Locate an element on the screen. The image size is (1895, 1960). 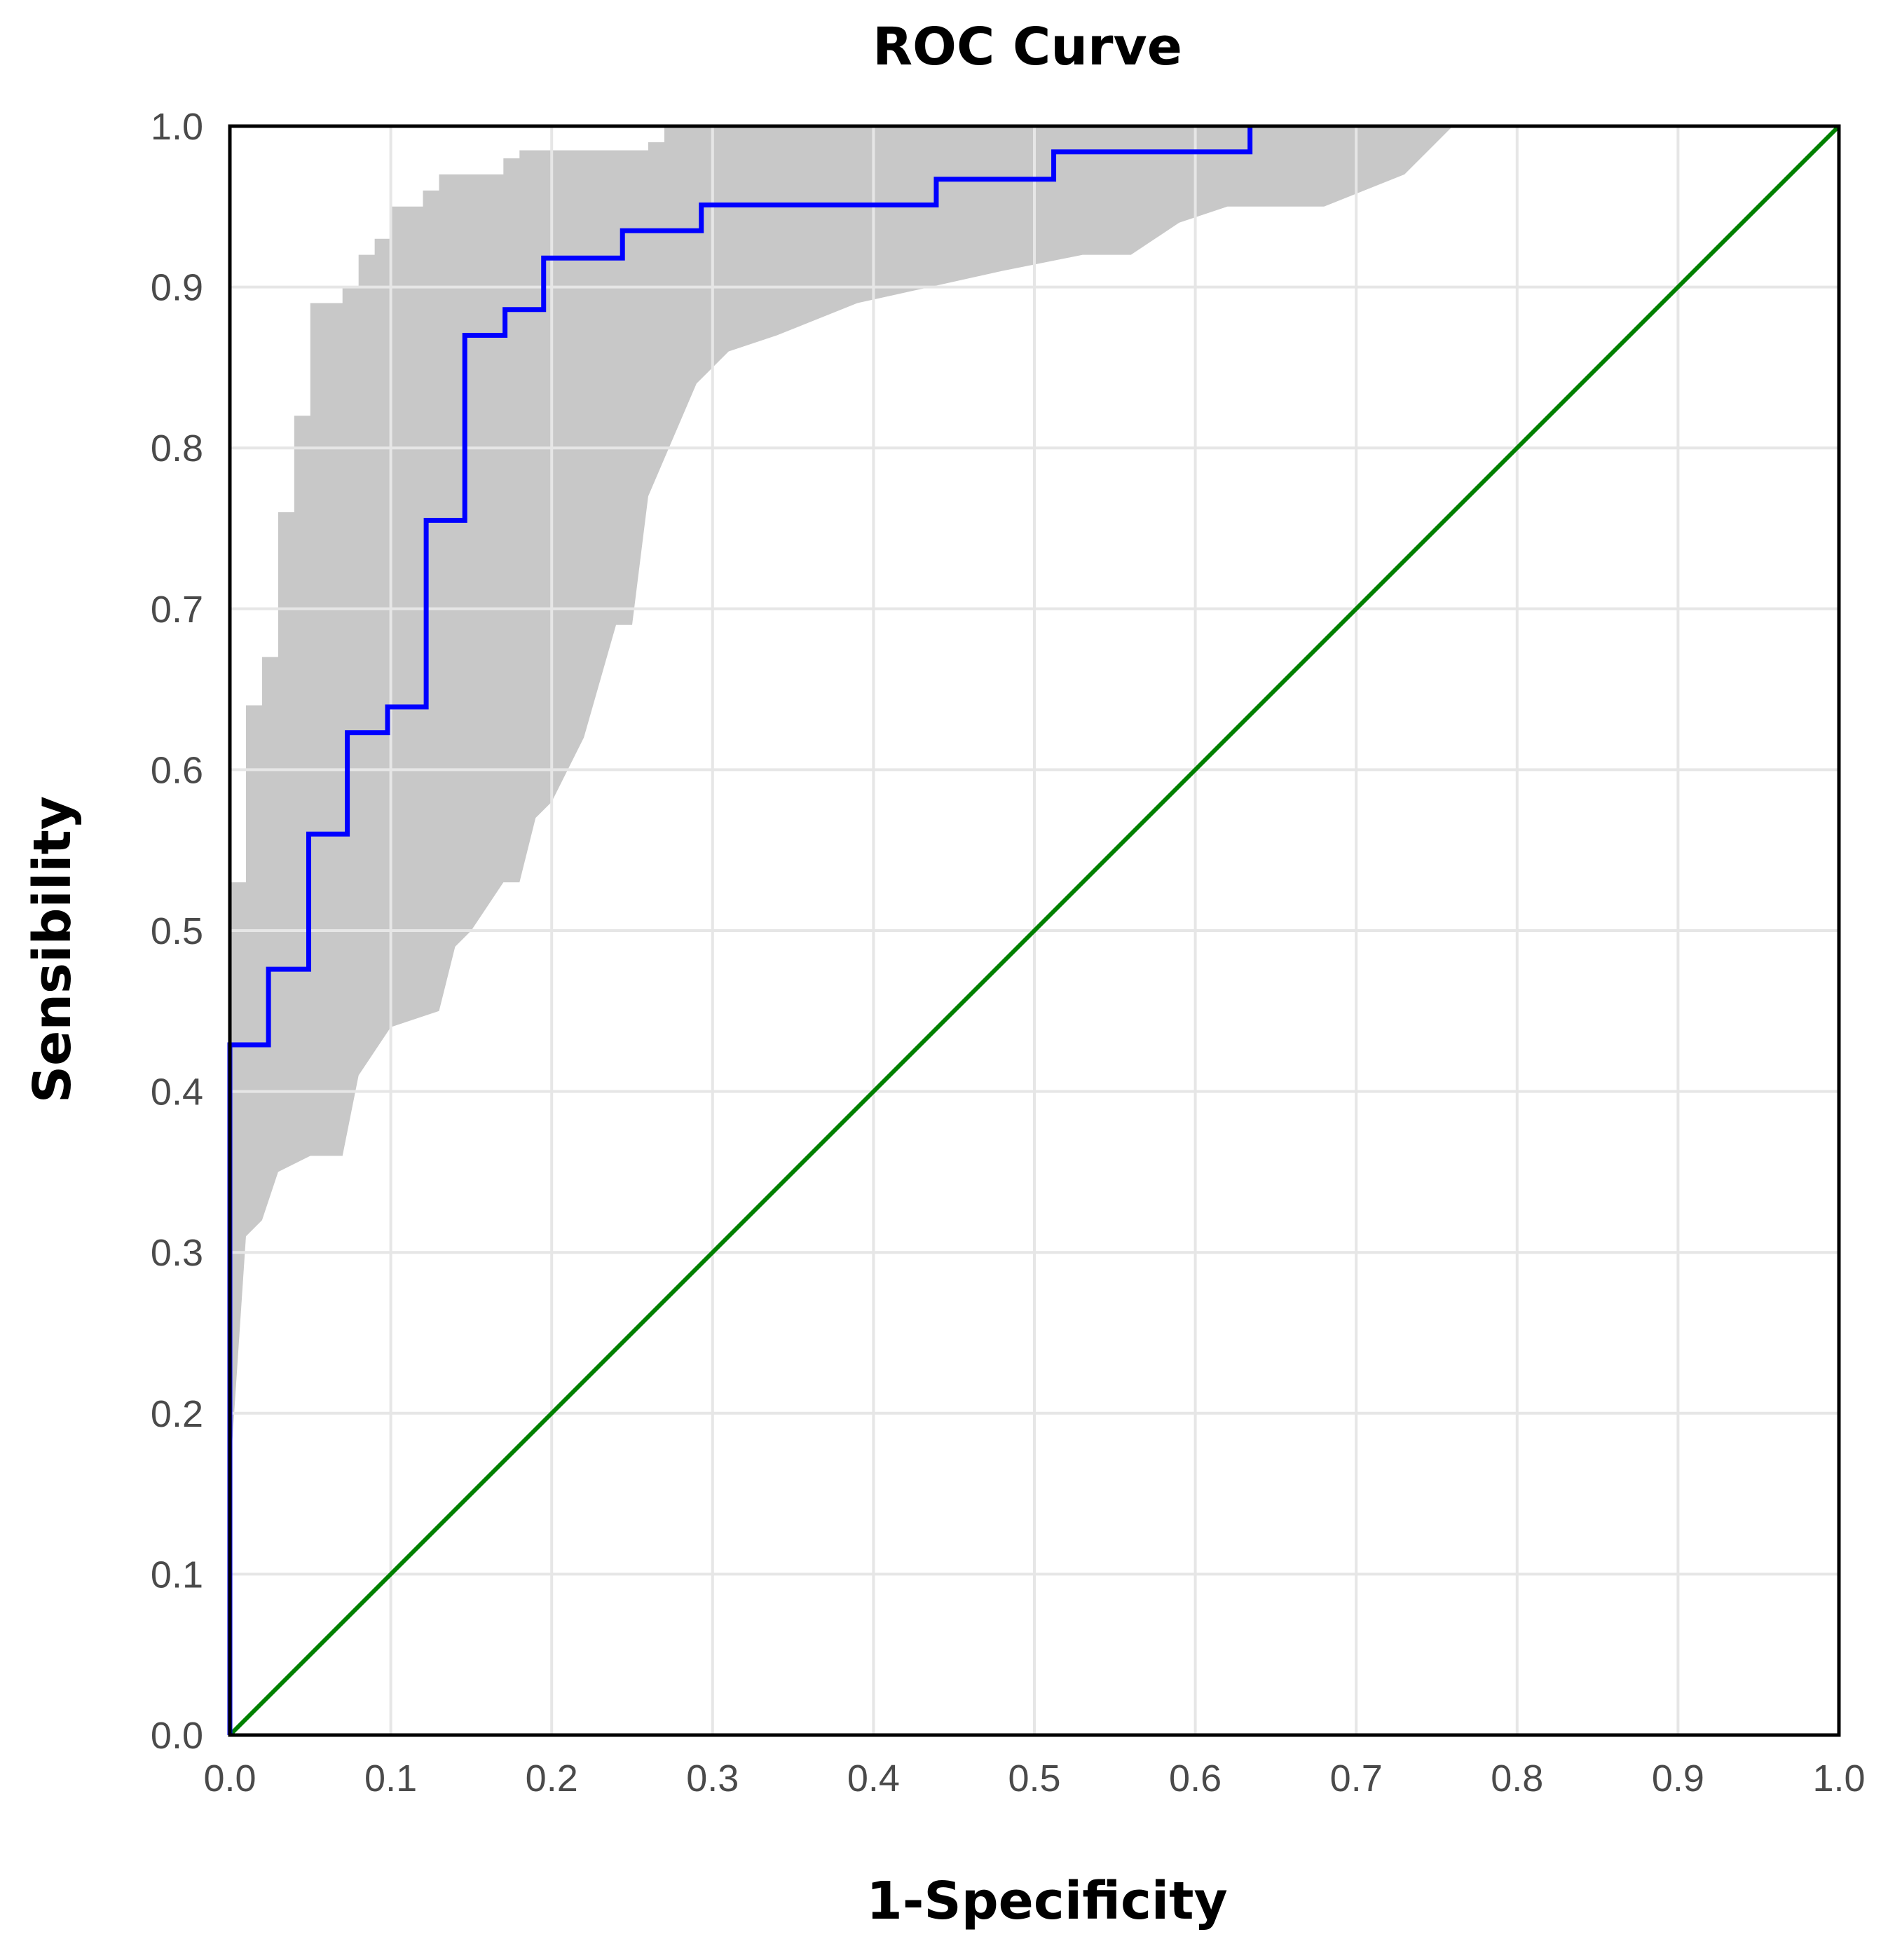
x-tick-label: 0.7 is located at coordinates (1356, 1778).